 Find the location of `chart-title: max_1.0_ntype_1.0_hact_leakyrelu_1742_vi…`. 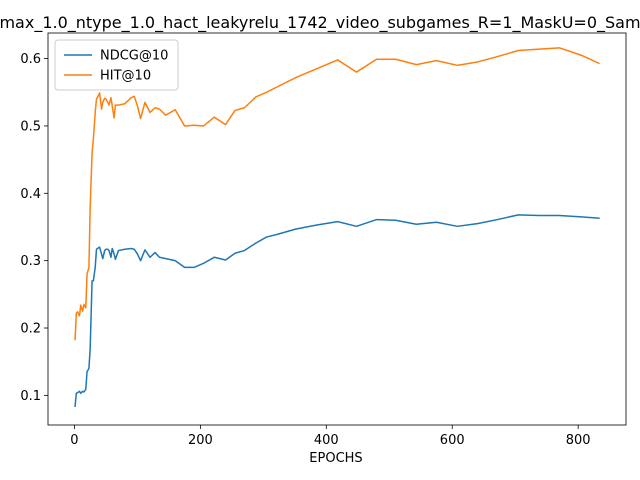

chart-title: max_1.0_ntype_1.0_hact_leakyrelu_1742_vi… is located at coordinates (320, 23).